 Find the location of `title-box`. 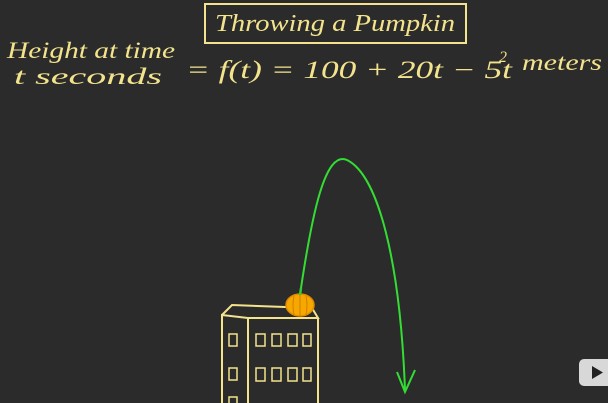

title-box is located at coordinates (335, 23).